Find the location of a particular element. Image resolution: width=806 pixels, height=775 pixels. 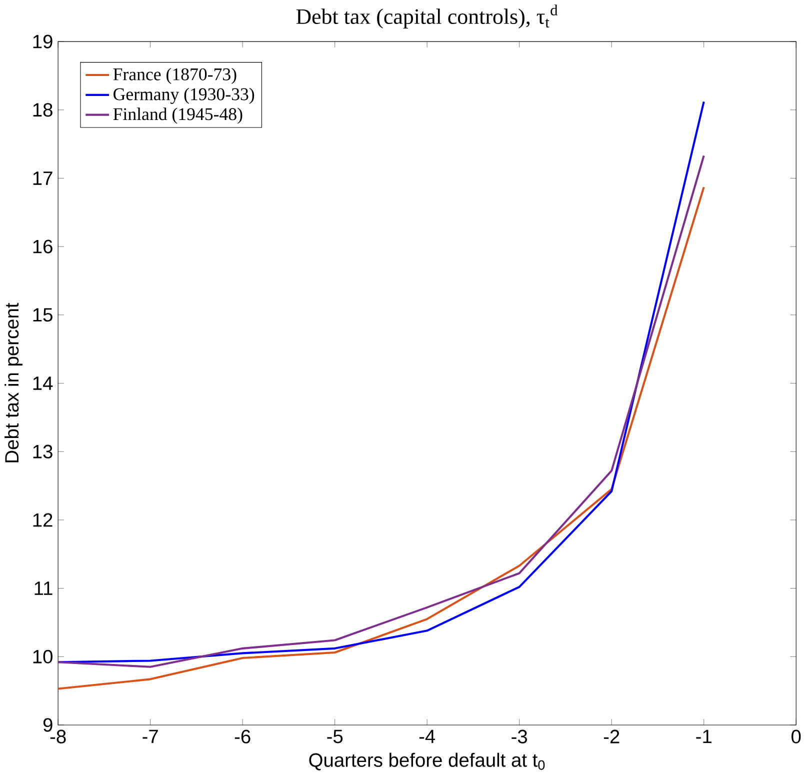

y-tick-label: 9 is located at coordinates (47, 725).